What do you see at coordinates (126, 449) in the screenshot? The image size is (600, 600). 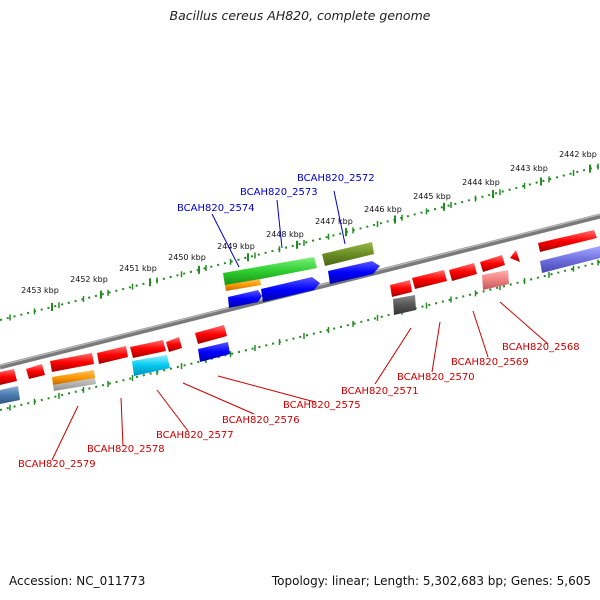 I see `gene-label: BCAH820_2578` at bounding box center [126, 449].